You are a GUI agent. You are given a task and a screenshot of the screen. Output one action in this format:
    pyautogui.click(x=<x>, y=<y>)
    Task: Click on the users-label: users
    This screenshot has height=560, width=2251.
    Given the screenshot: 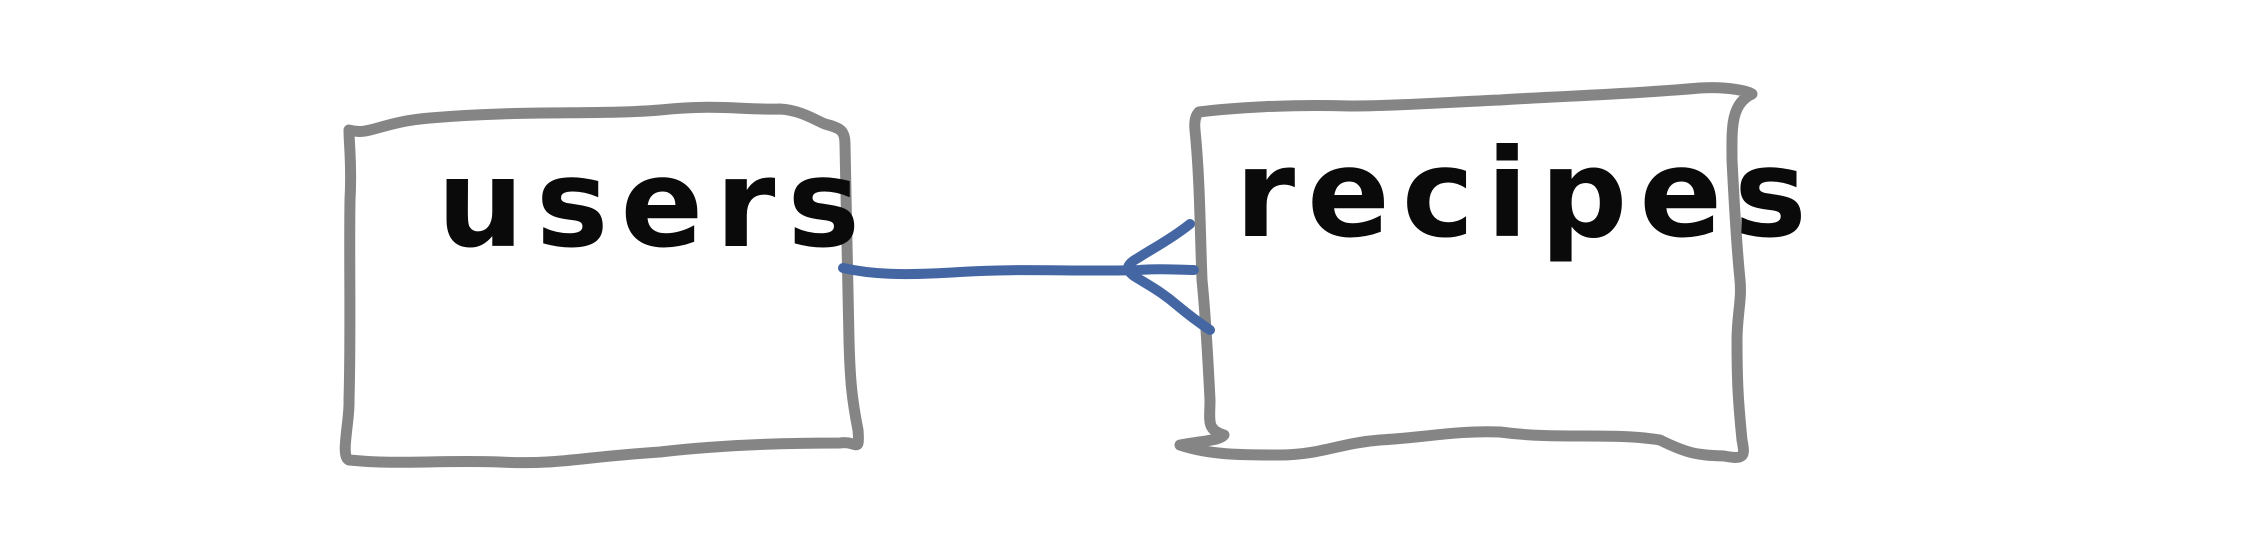 What is the action you would take?
    pyautogui.click(x=654, y=204)
    